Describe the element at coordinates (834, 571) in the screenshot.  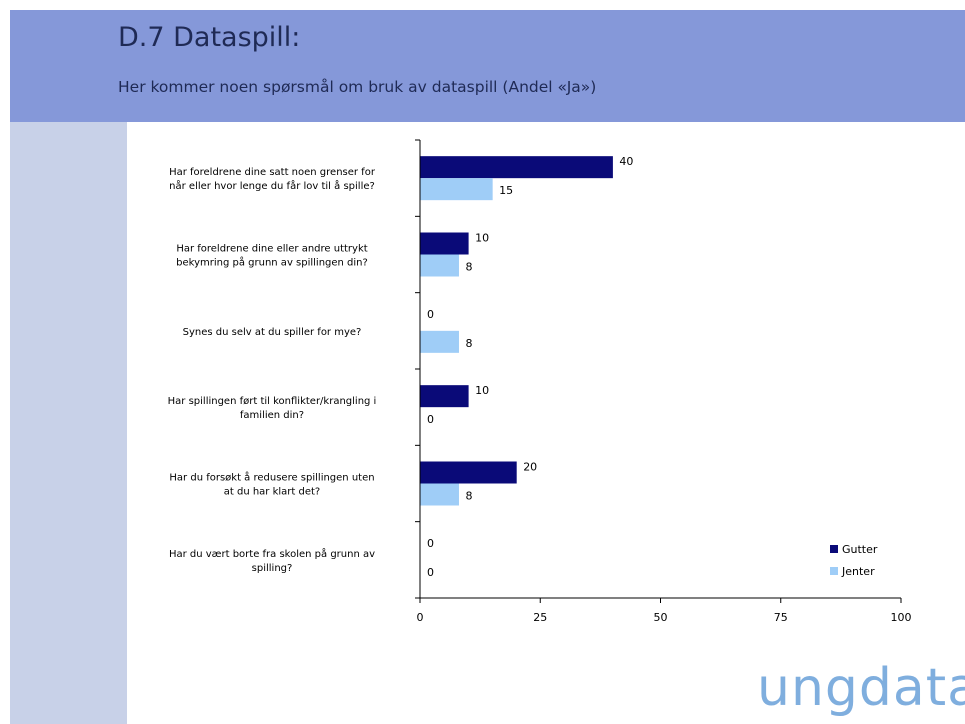
I see `legend-swatch-jenter` at that location.